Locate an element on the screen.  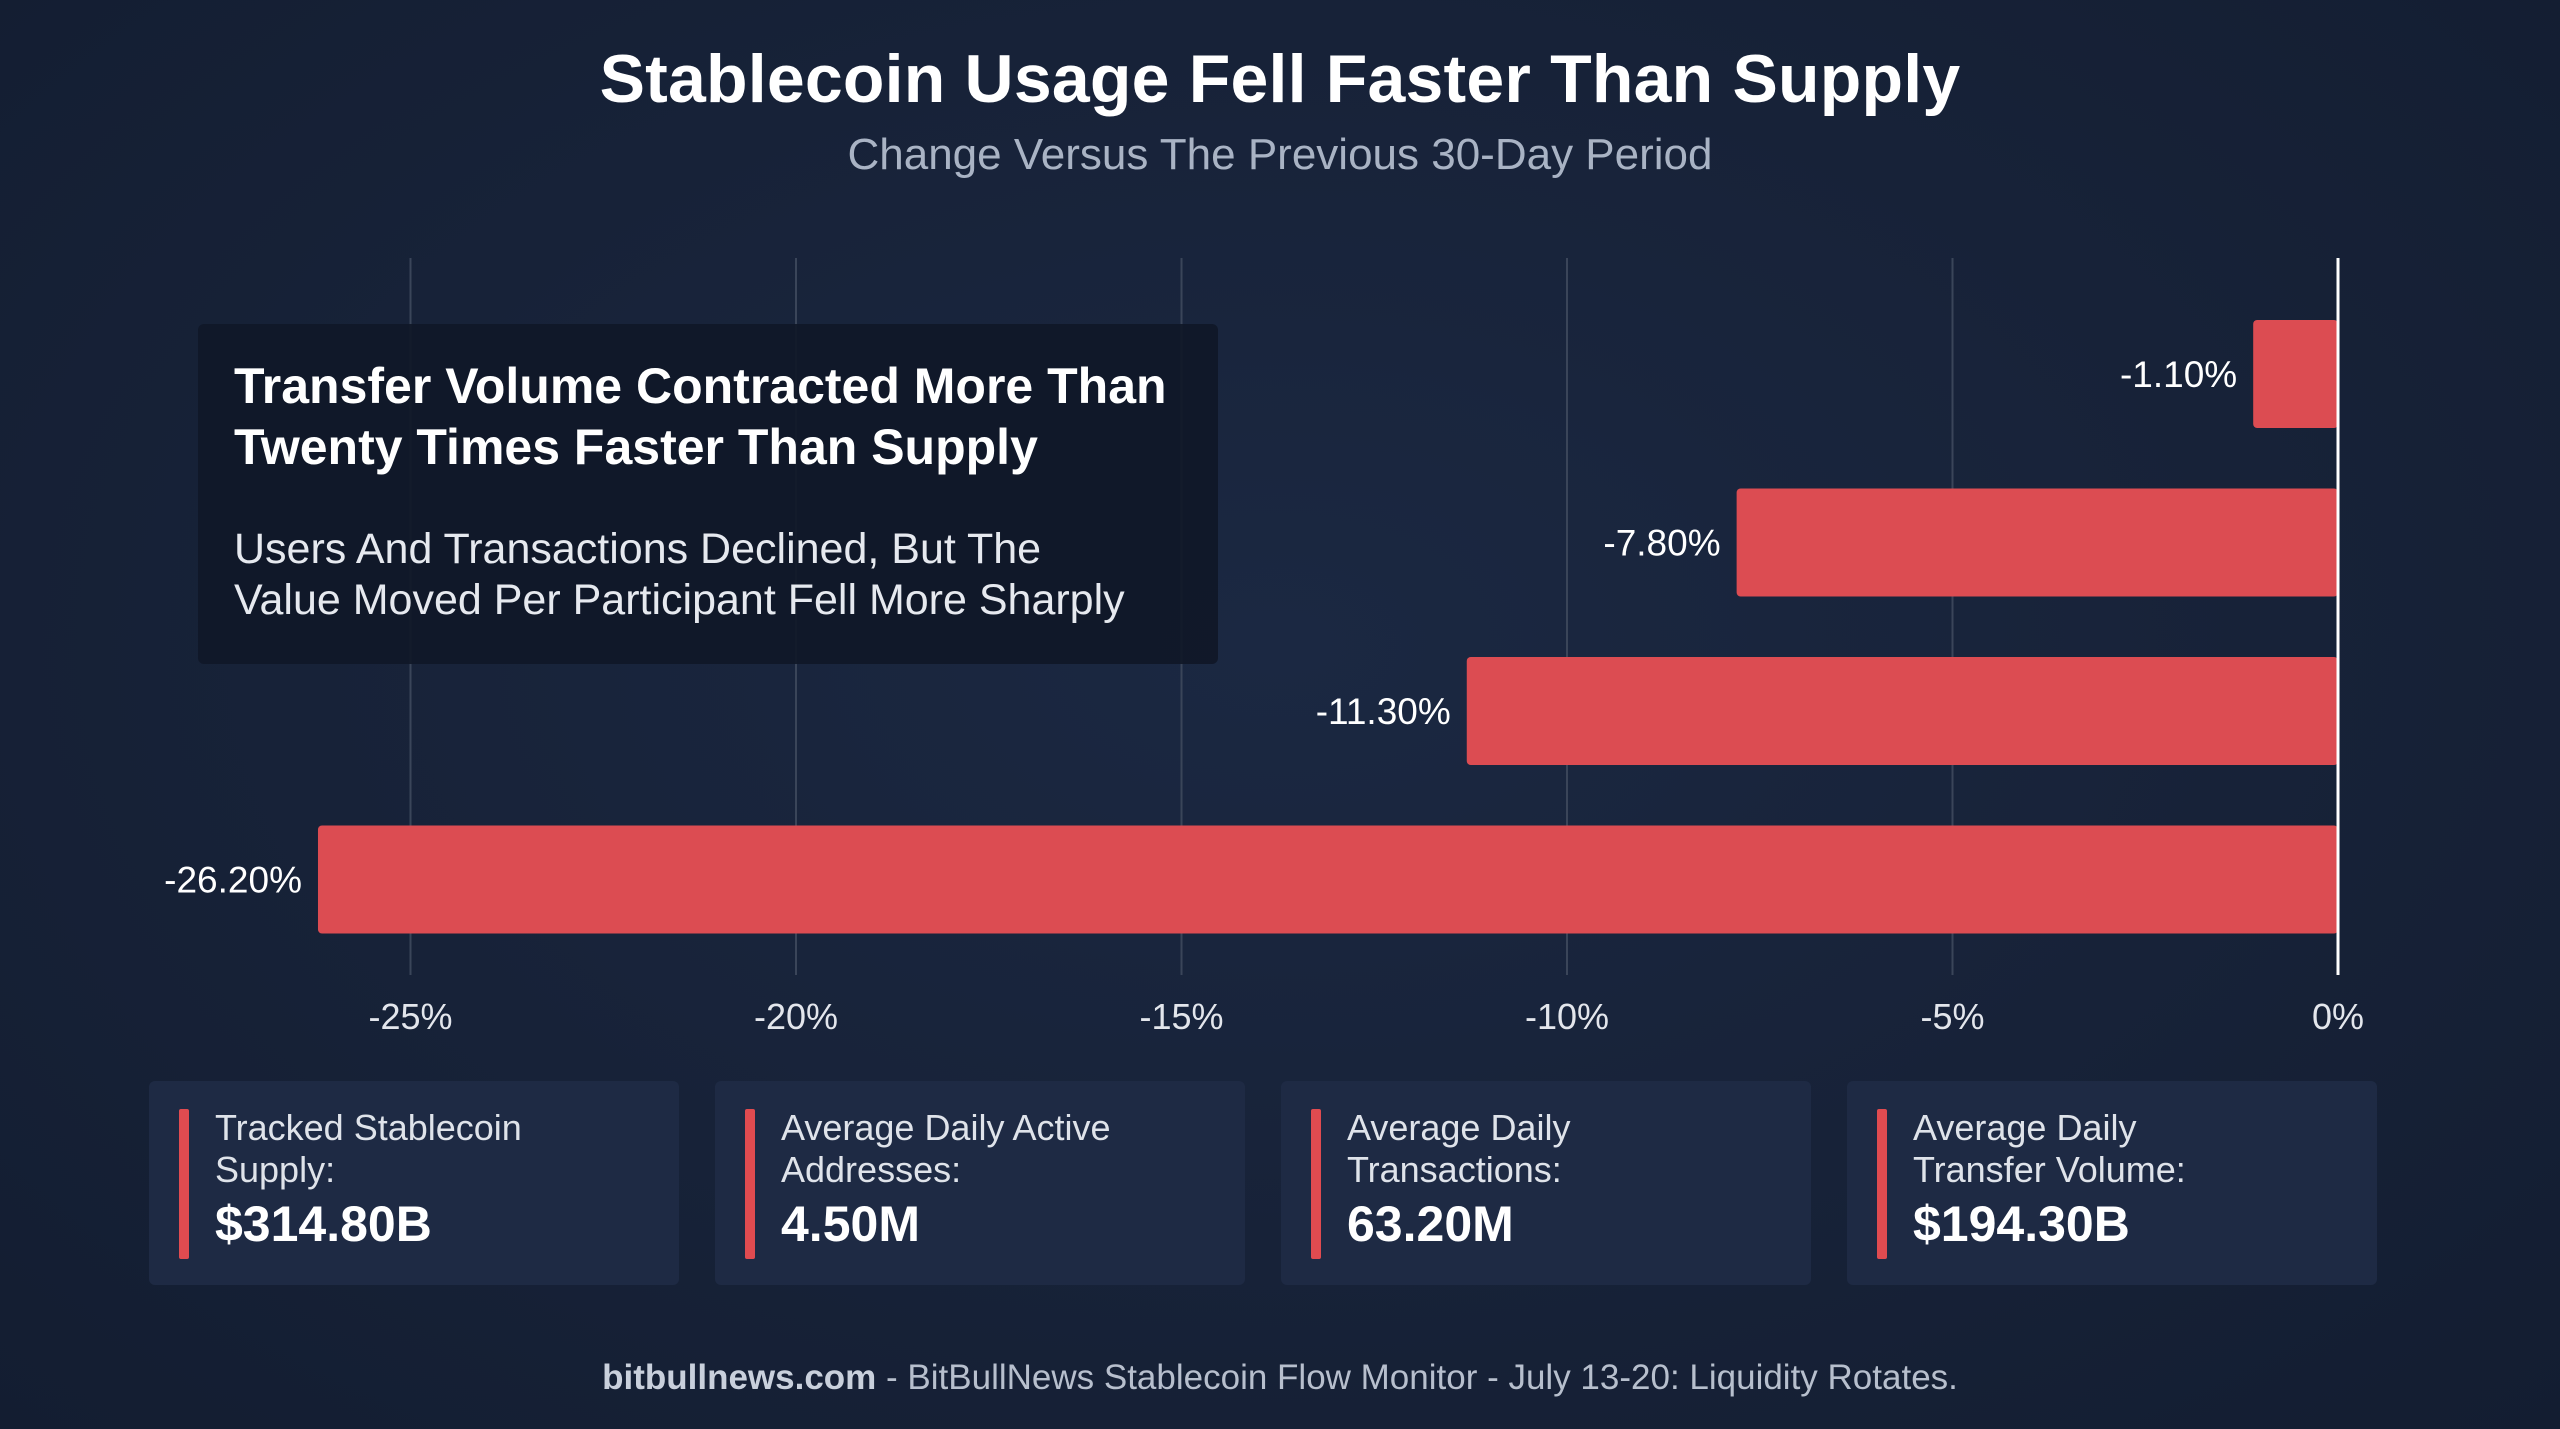
bar-value-label: -1.10% is located at coordinates (2178, 374).